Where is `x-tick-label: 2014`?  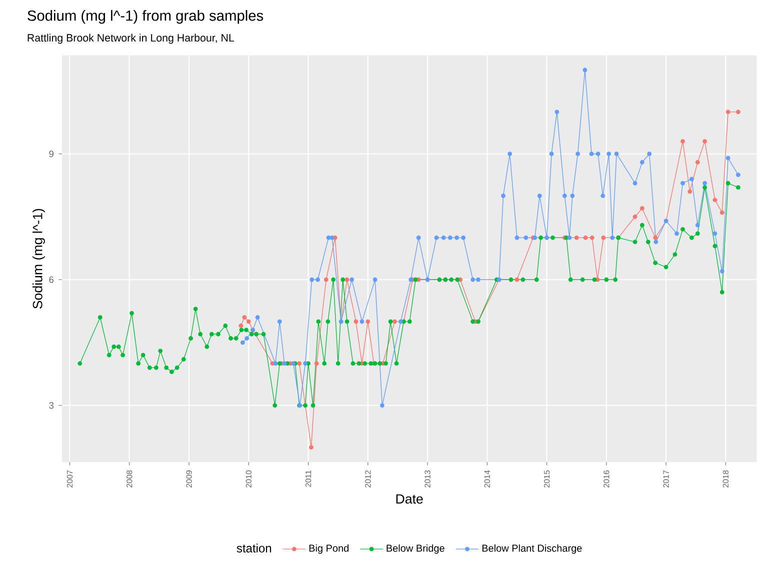 x-tick-label: 2014 is located at coordinates (487, 479).